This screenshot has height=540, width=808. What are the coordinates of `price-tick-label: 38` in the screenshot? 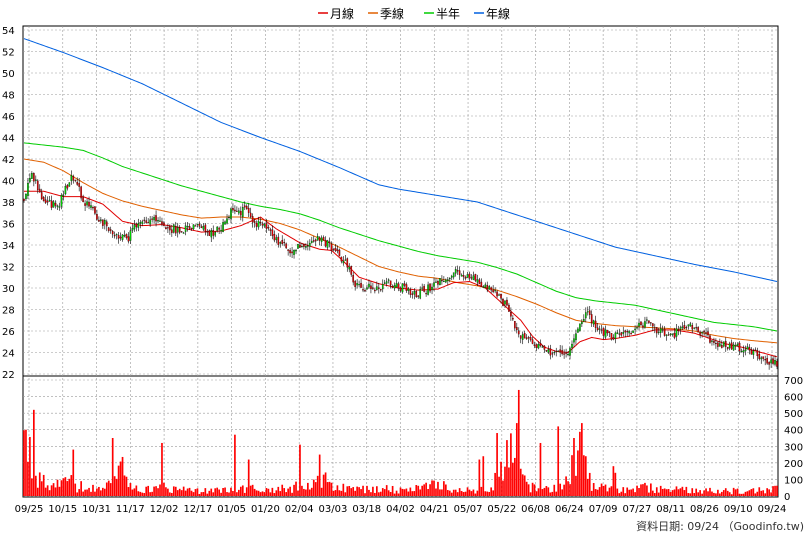 It's located at (8, 203).